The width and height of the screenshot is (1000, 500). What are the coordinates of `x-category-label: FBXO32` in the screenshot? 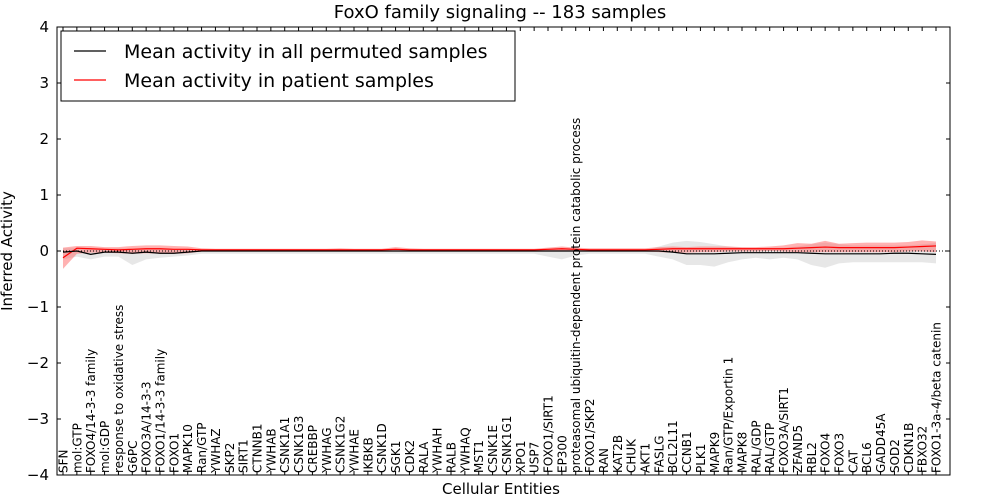 It's located at (923, 449).